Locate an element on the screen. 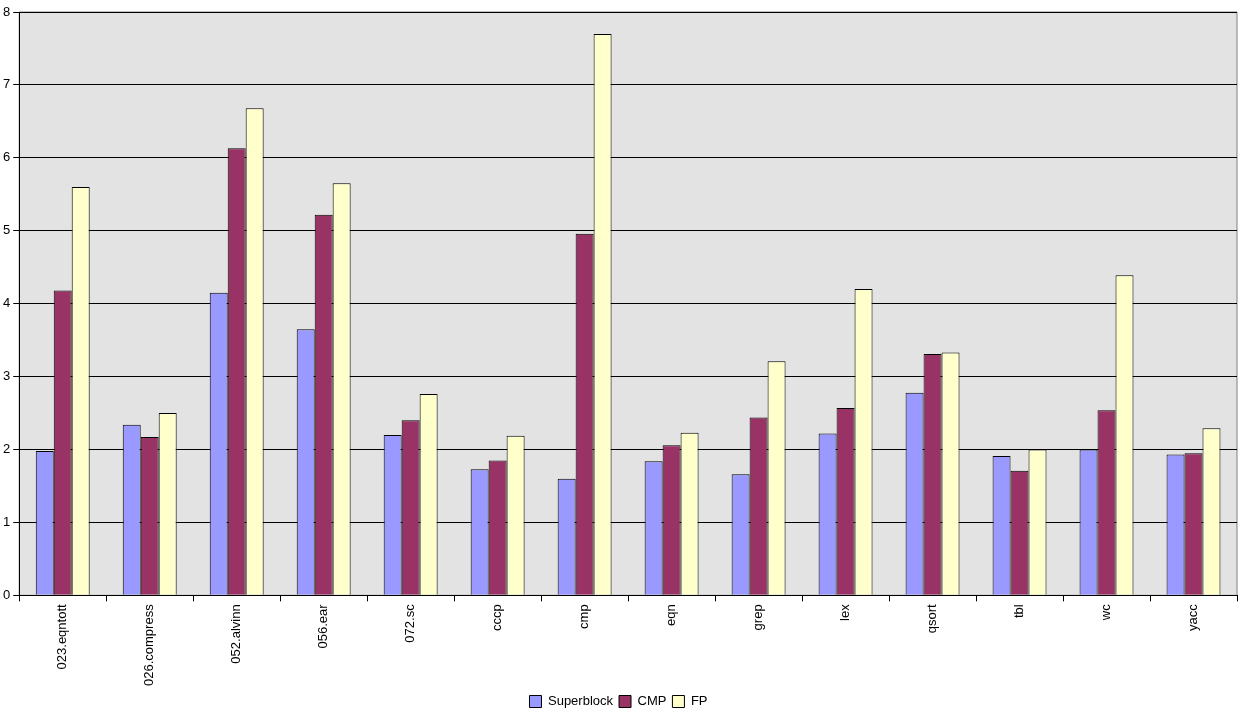 Image resolution: width=1243 pixels, height=728 pixels. y-tick-label: 7 is located at coordinates (7, 84).